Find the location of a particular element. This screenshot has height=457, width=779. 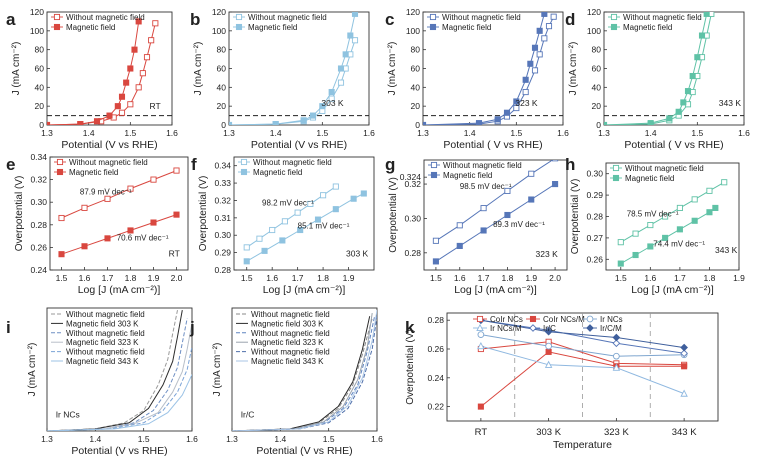

slope-label: 85.1 mV dec⁻¹ is located at coordinates (324, 225).